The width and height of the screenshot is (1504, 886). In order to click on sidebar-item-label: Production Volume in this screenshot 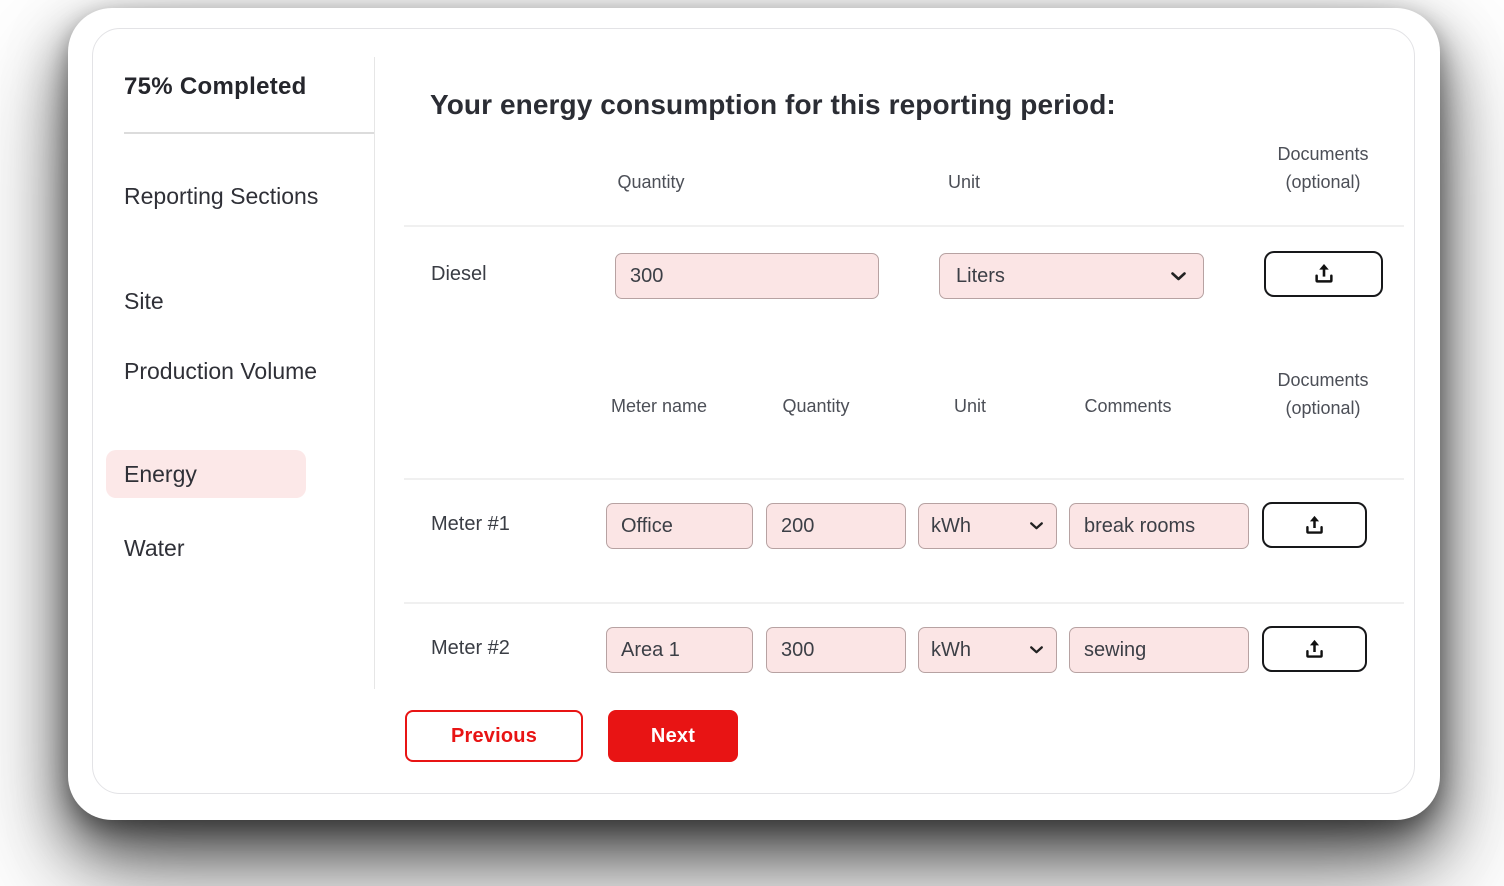, I will do `click(221, 371)`.